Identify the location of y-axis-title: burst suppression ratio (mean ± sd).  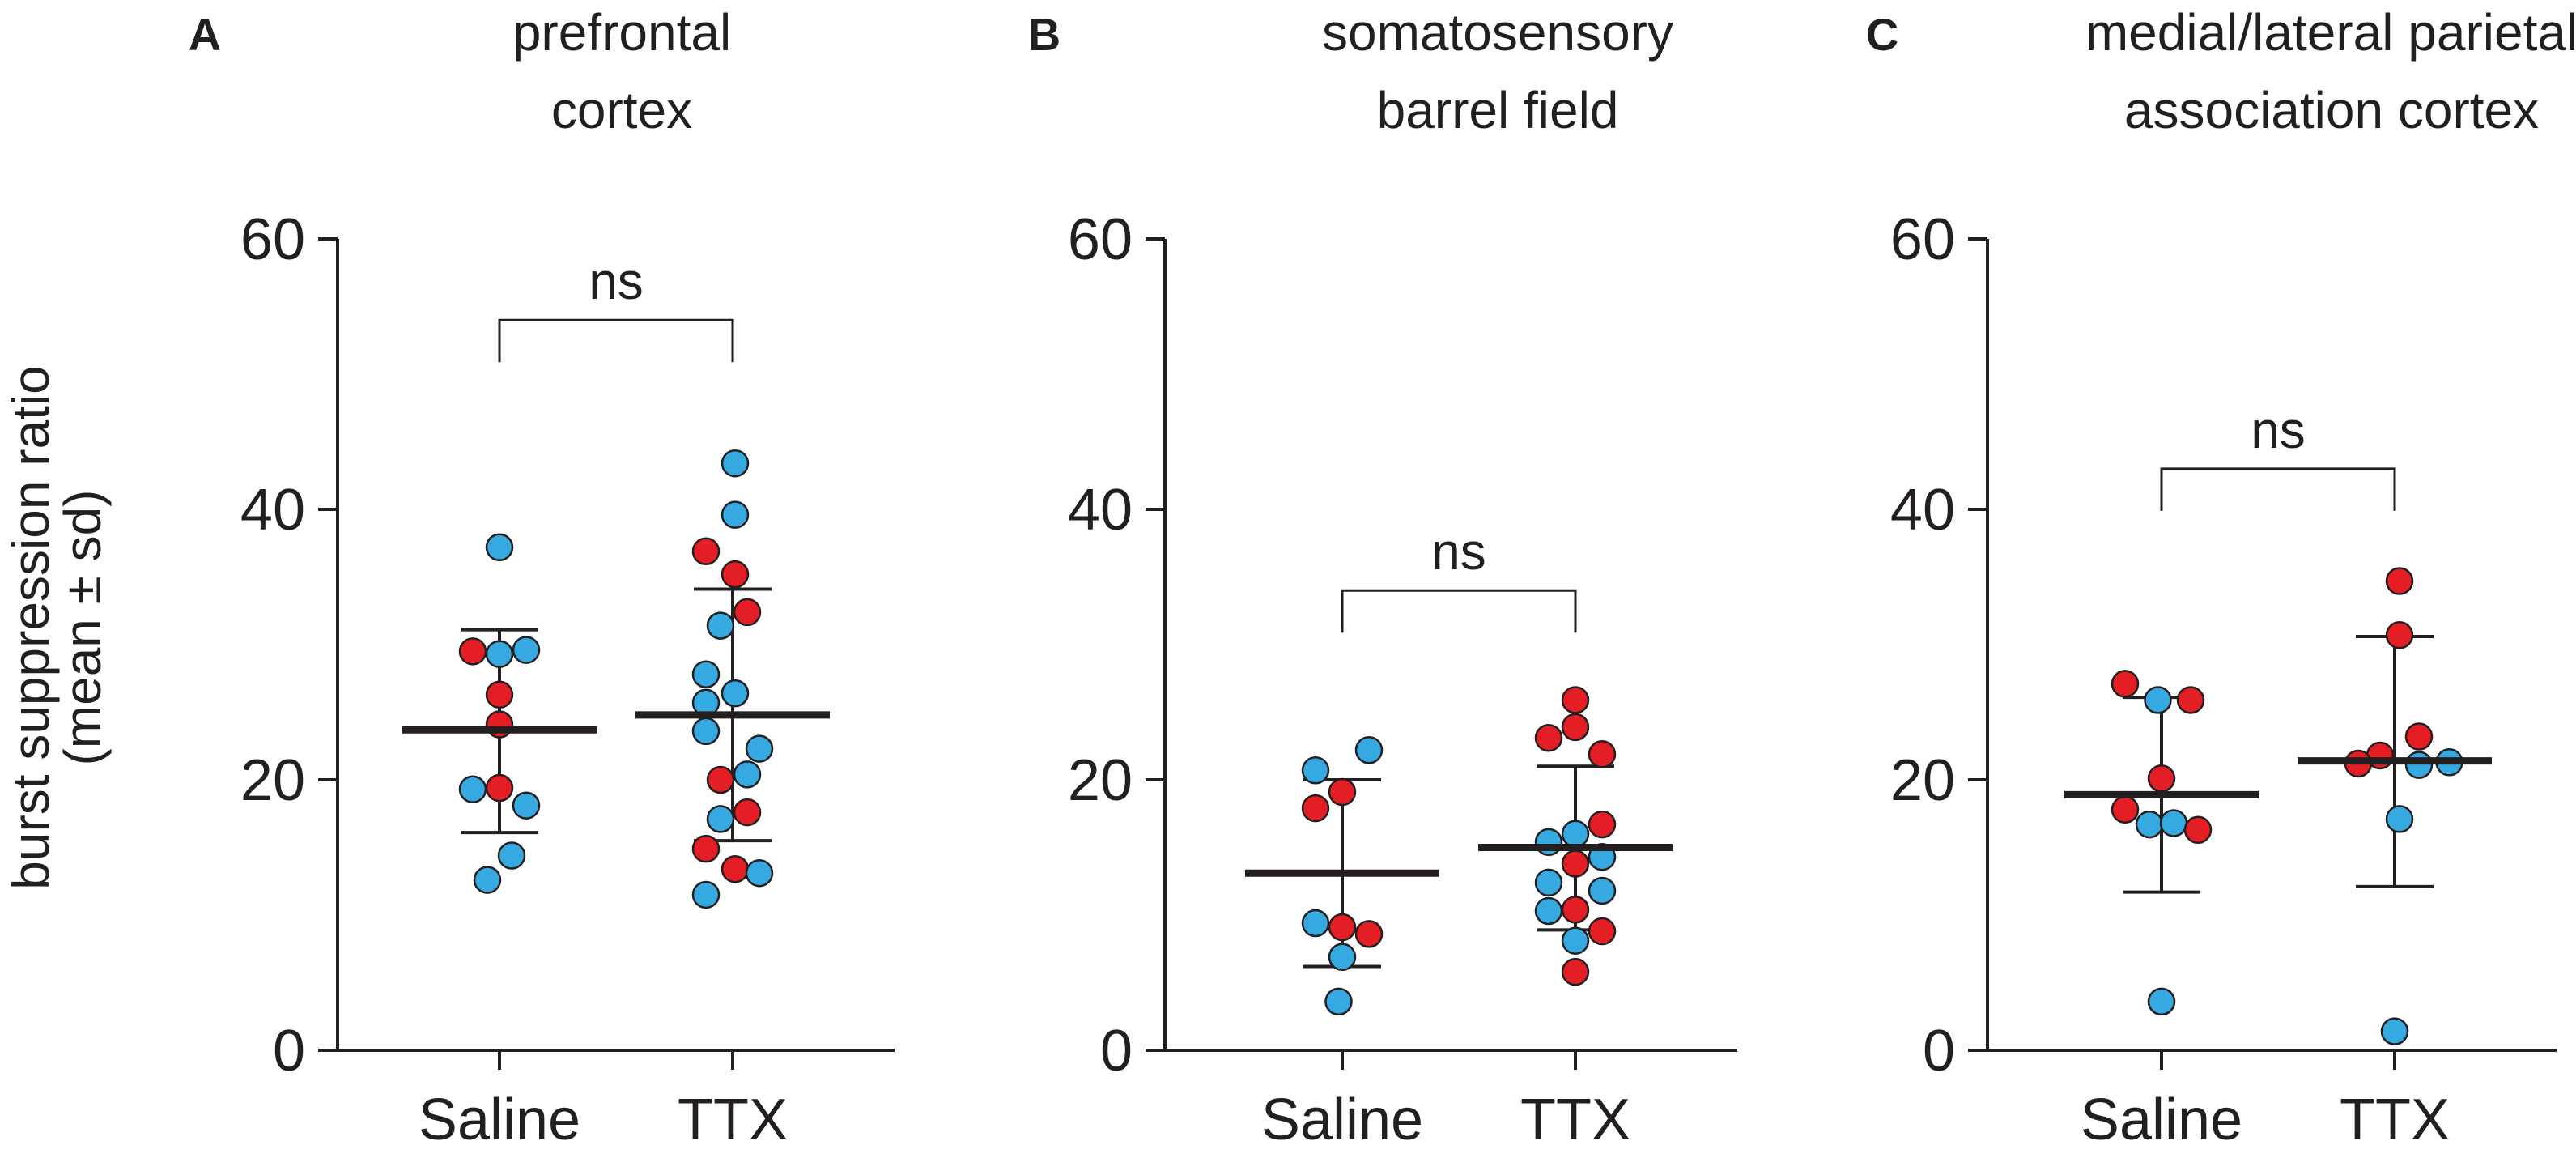
(57, 627).